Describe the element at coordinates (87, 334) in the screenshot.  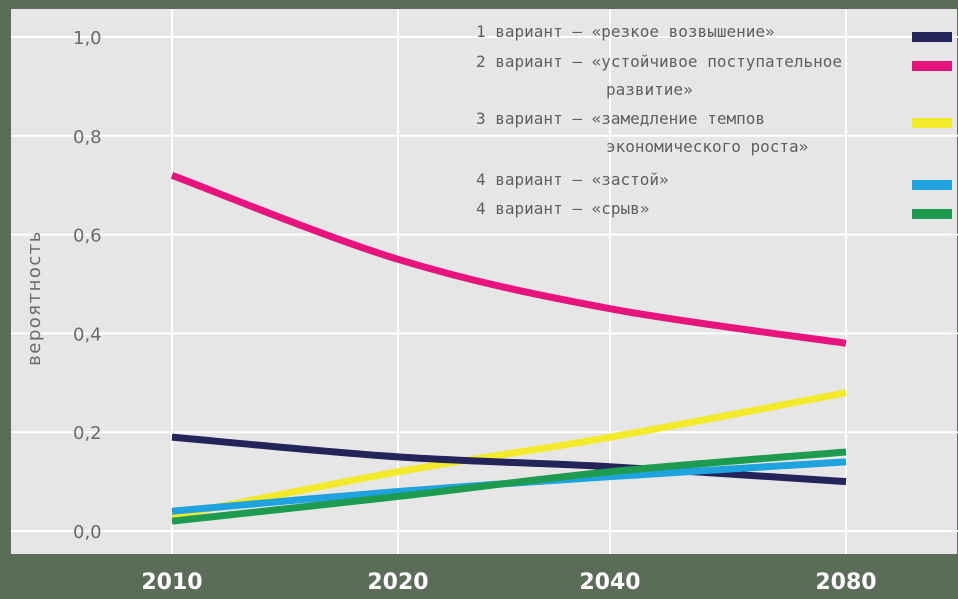
I see `y-tick-label: 0,4` at that location.